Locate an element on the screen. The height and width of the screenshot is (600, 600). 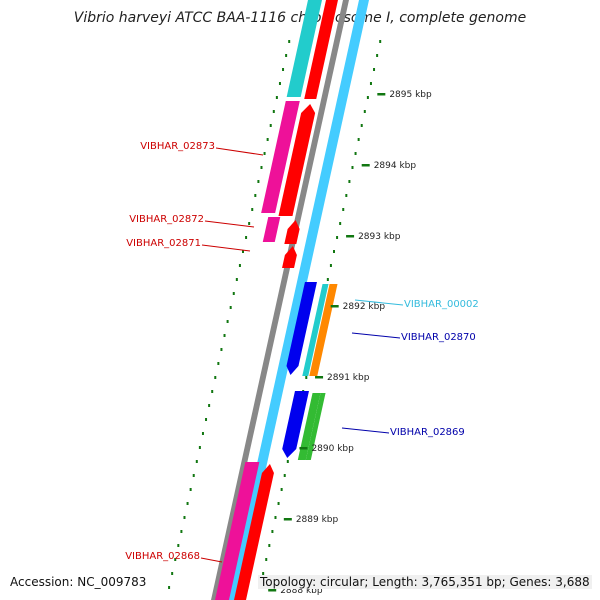
cyan-gene-top is located at coordinates (304, 48).